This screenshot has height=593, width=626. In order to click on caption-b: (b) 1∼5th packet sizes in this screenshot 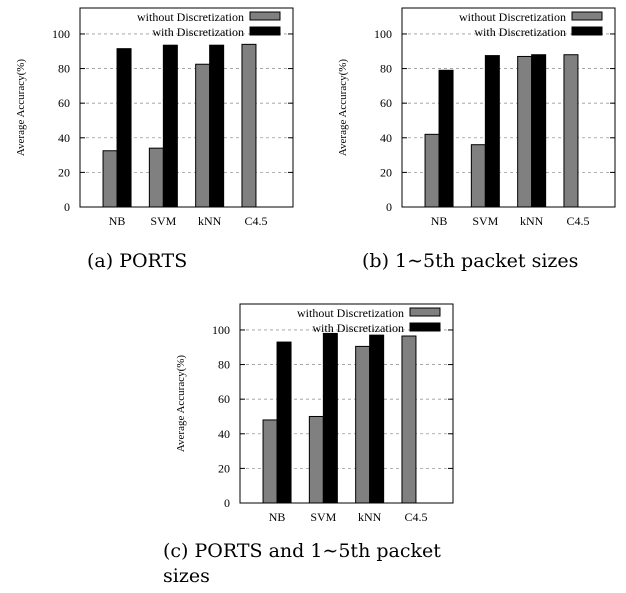, I will do `click(470, 261)`.